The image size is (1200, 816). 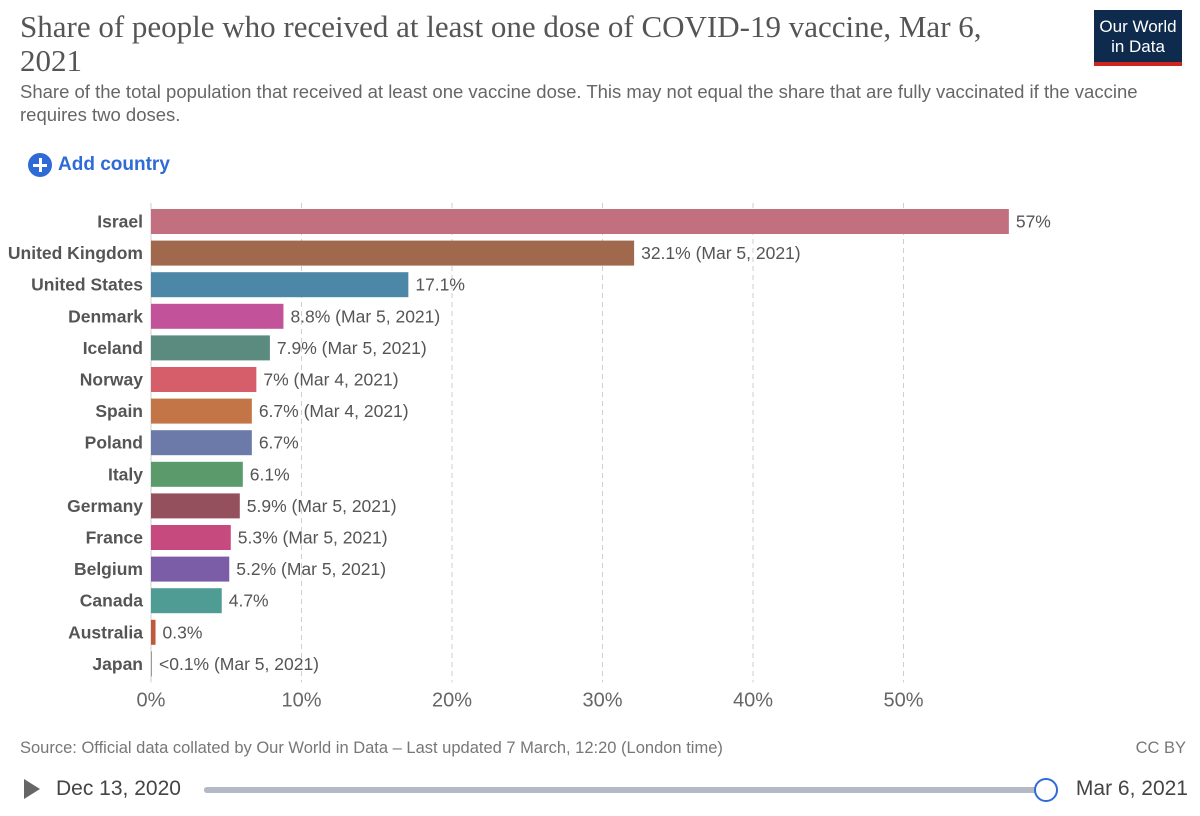 I want to click on category-label: United States, so click(x=87, y=285).